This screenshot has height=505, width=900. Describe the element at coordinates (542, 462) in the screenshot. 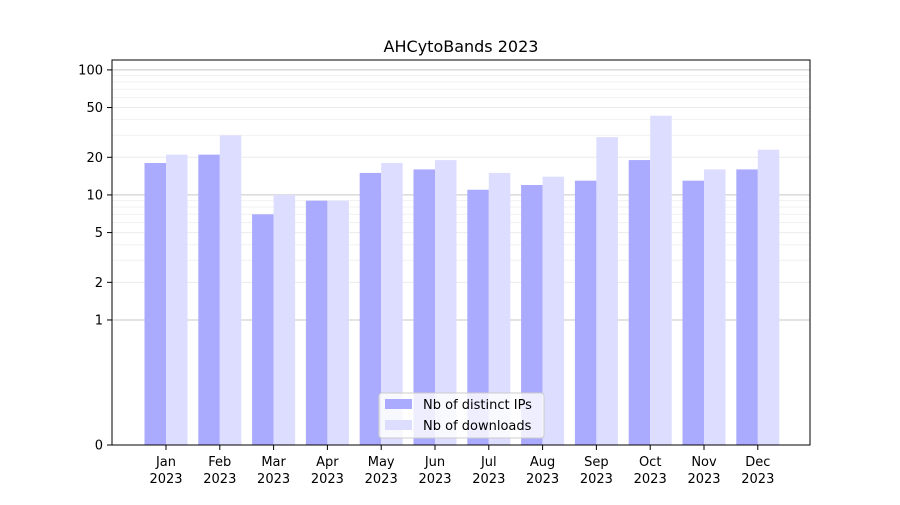

I see `x-tick-label-month: Aug` at that location.